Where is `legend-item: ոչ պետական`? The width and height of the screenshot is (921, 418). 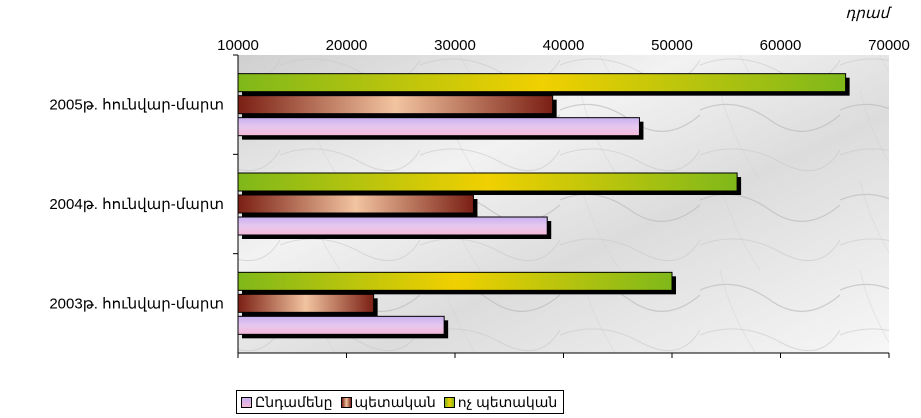
legend-item: ոչ պետական is located at coordinates (500, 402).